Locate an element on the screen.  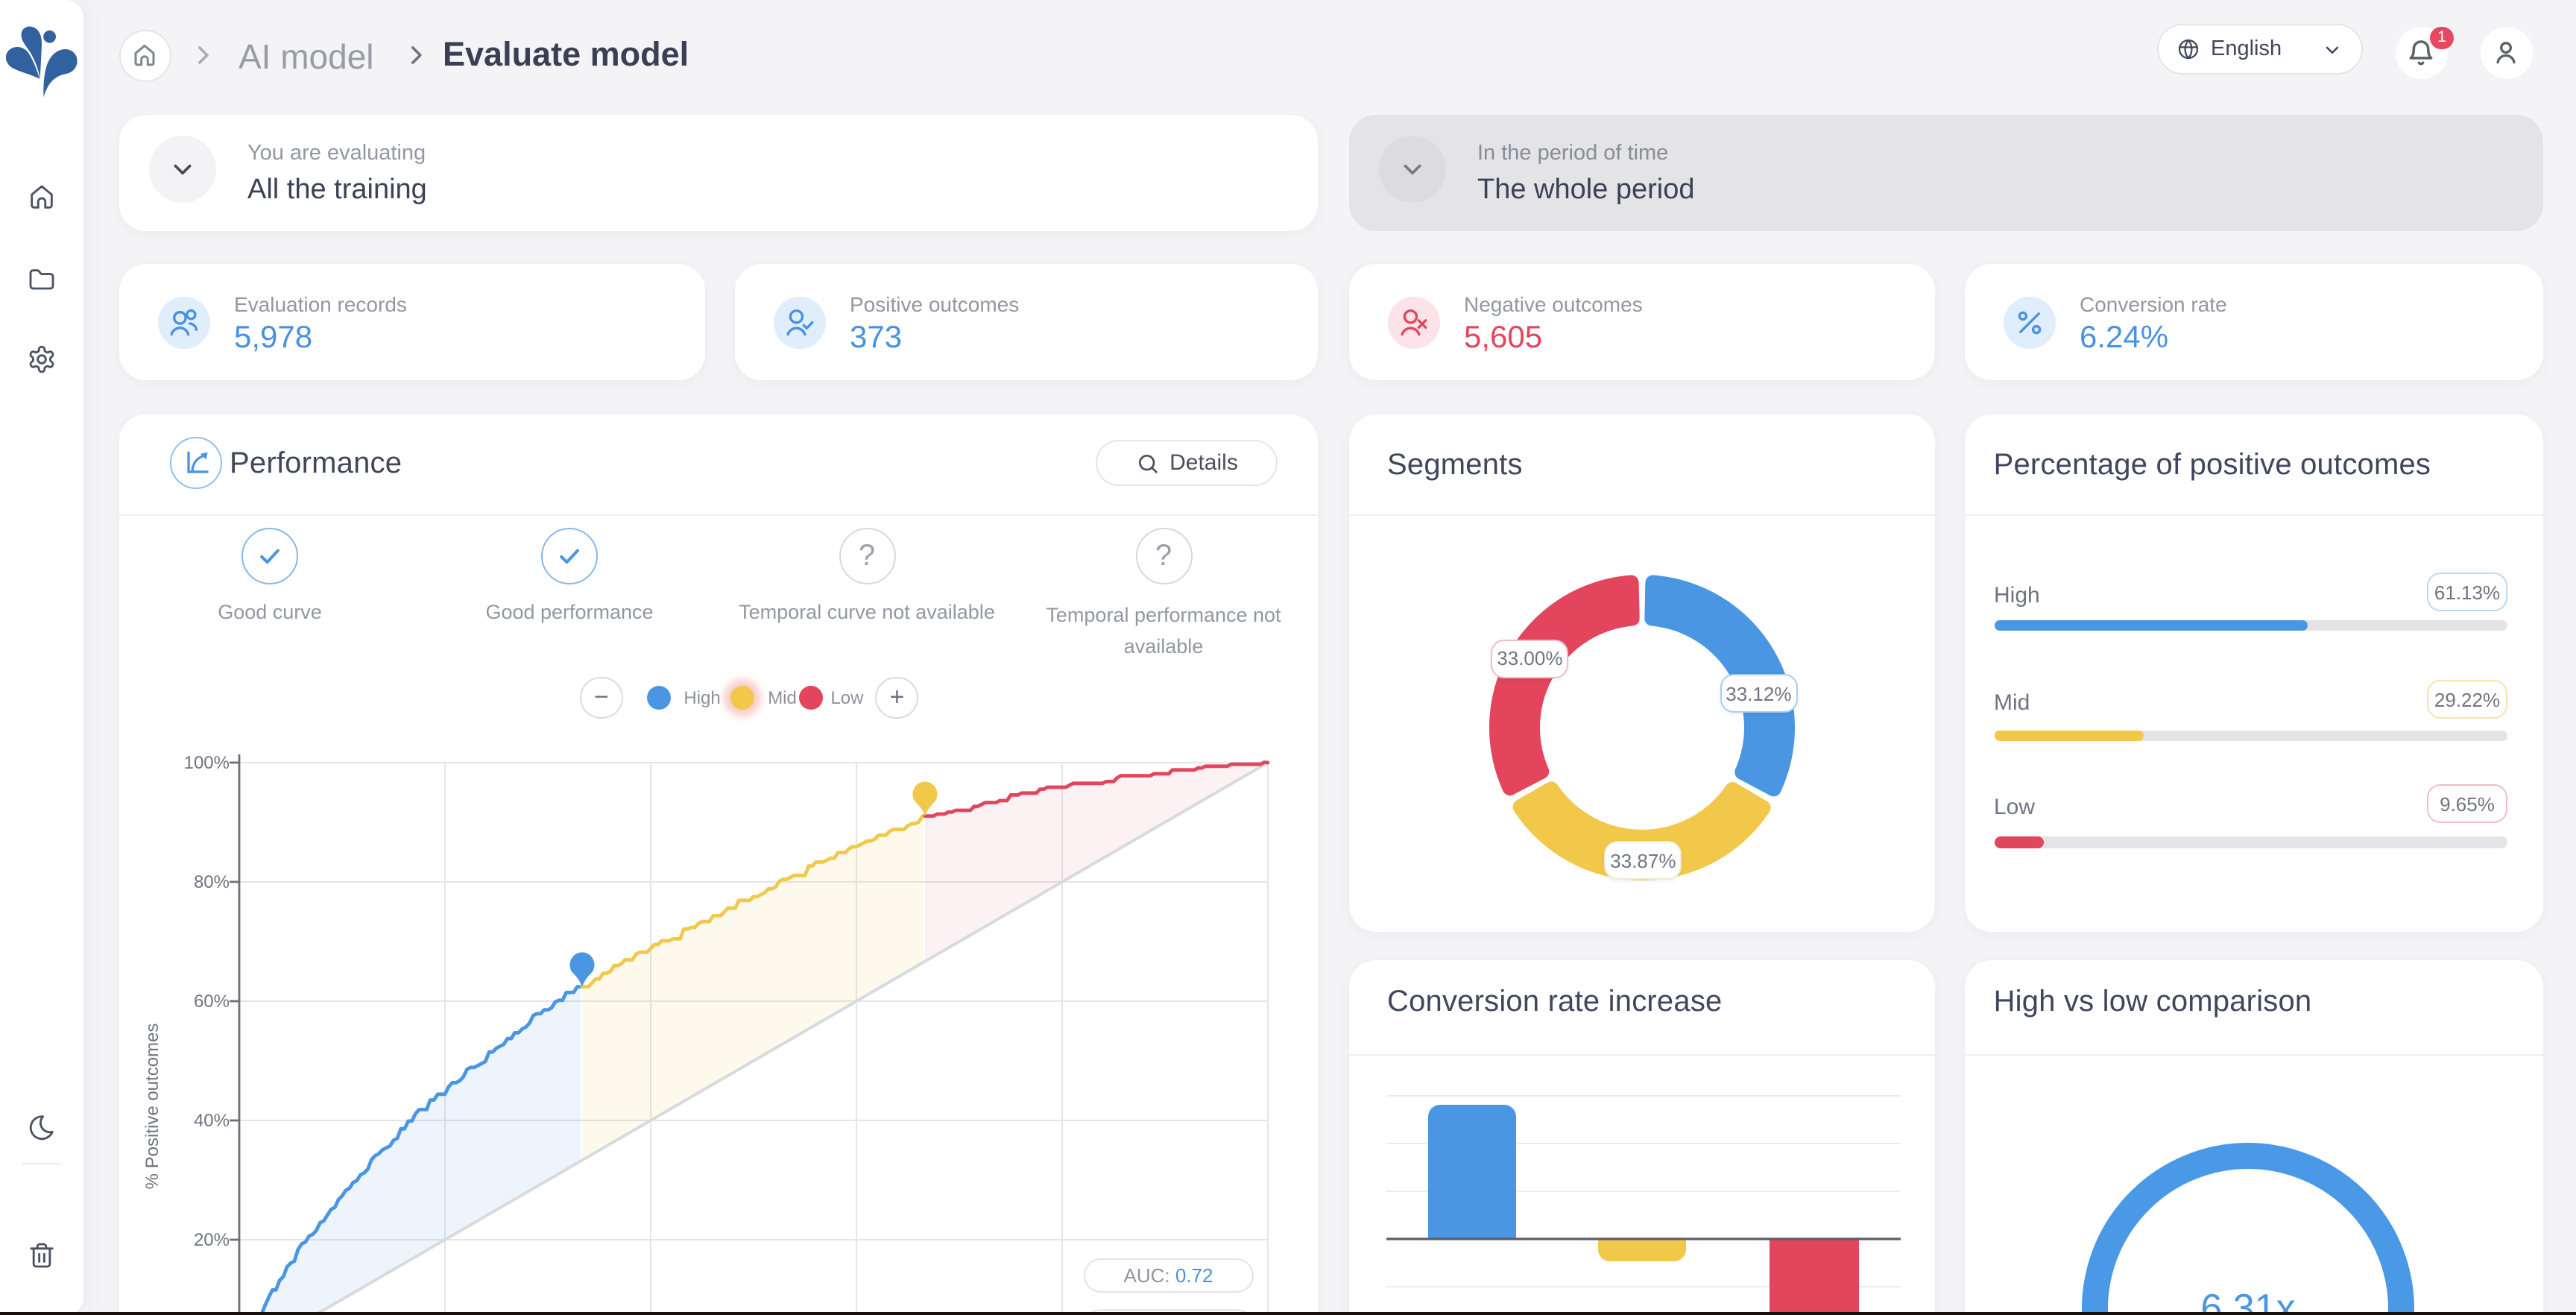
svg-text: 80% is located at coordinates (212, 882).